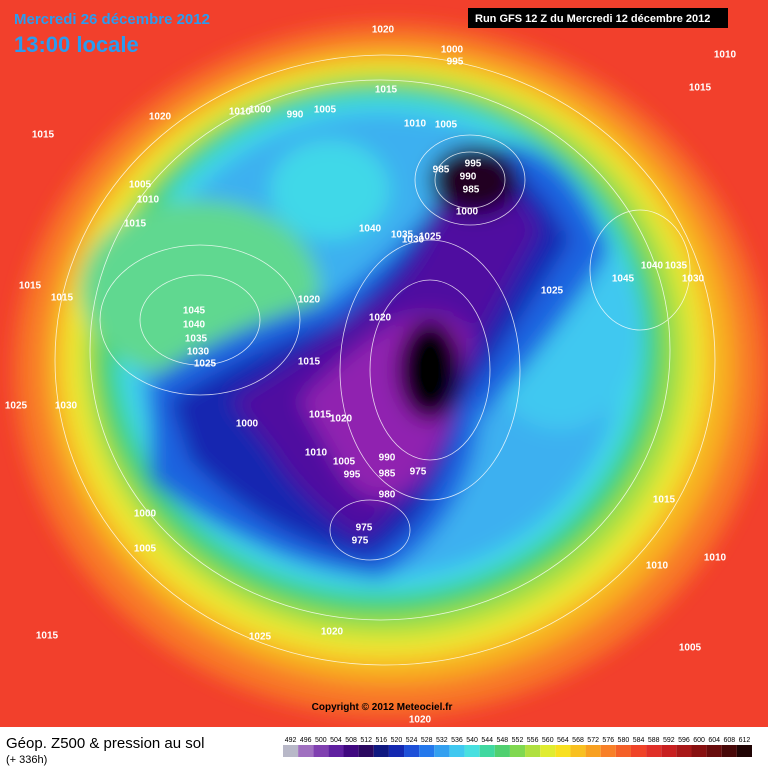  What do you see at coordinates (366, 740) in the screenshot?
I see `scale-label: 512` at bounding box center [366, 740].